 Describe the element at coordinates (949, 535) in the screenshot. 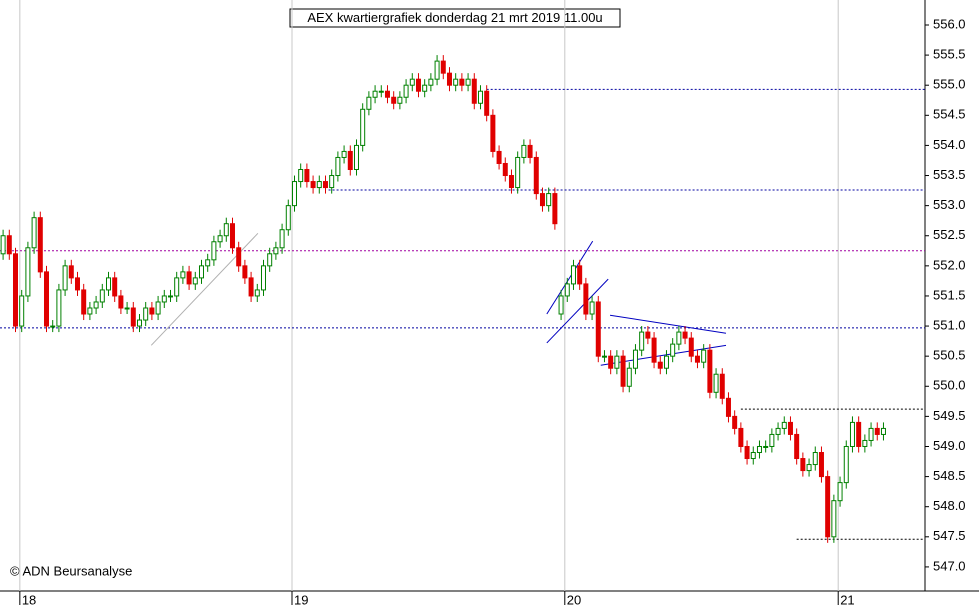

I see `y-tick-label: 547.5` at that location.